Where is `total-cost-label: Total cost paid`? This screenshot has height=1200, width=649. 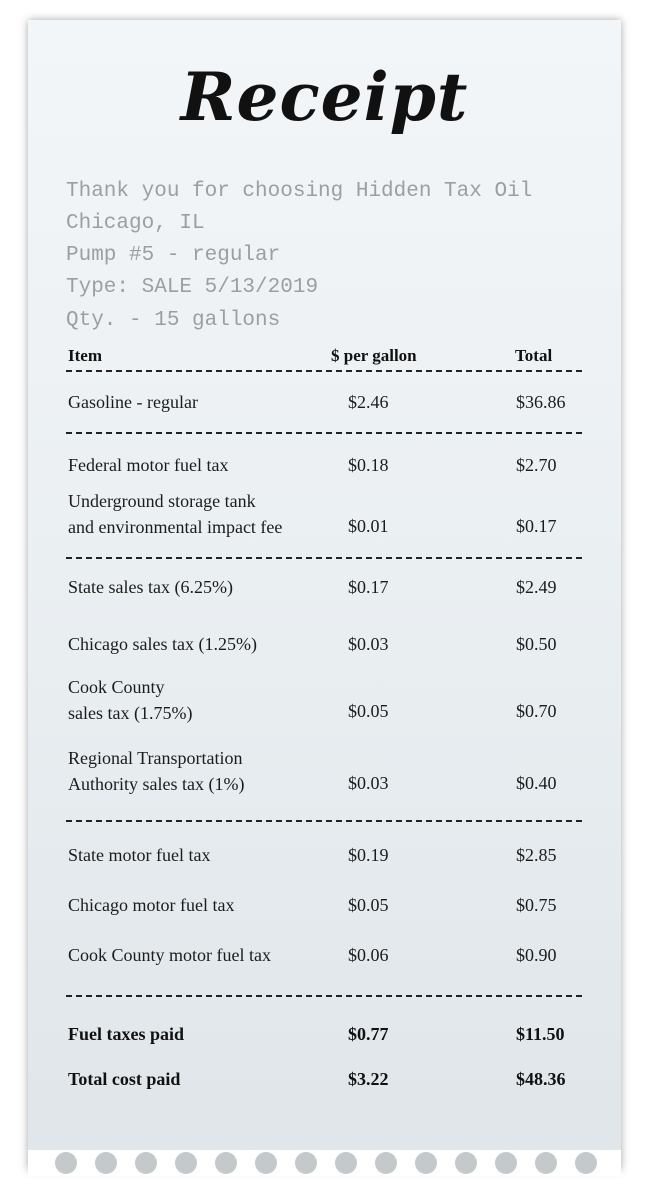 total-cost-label: Total cost paid is located at coordinates (124, 1079).